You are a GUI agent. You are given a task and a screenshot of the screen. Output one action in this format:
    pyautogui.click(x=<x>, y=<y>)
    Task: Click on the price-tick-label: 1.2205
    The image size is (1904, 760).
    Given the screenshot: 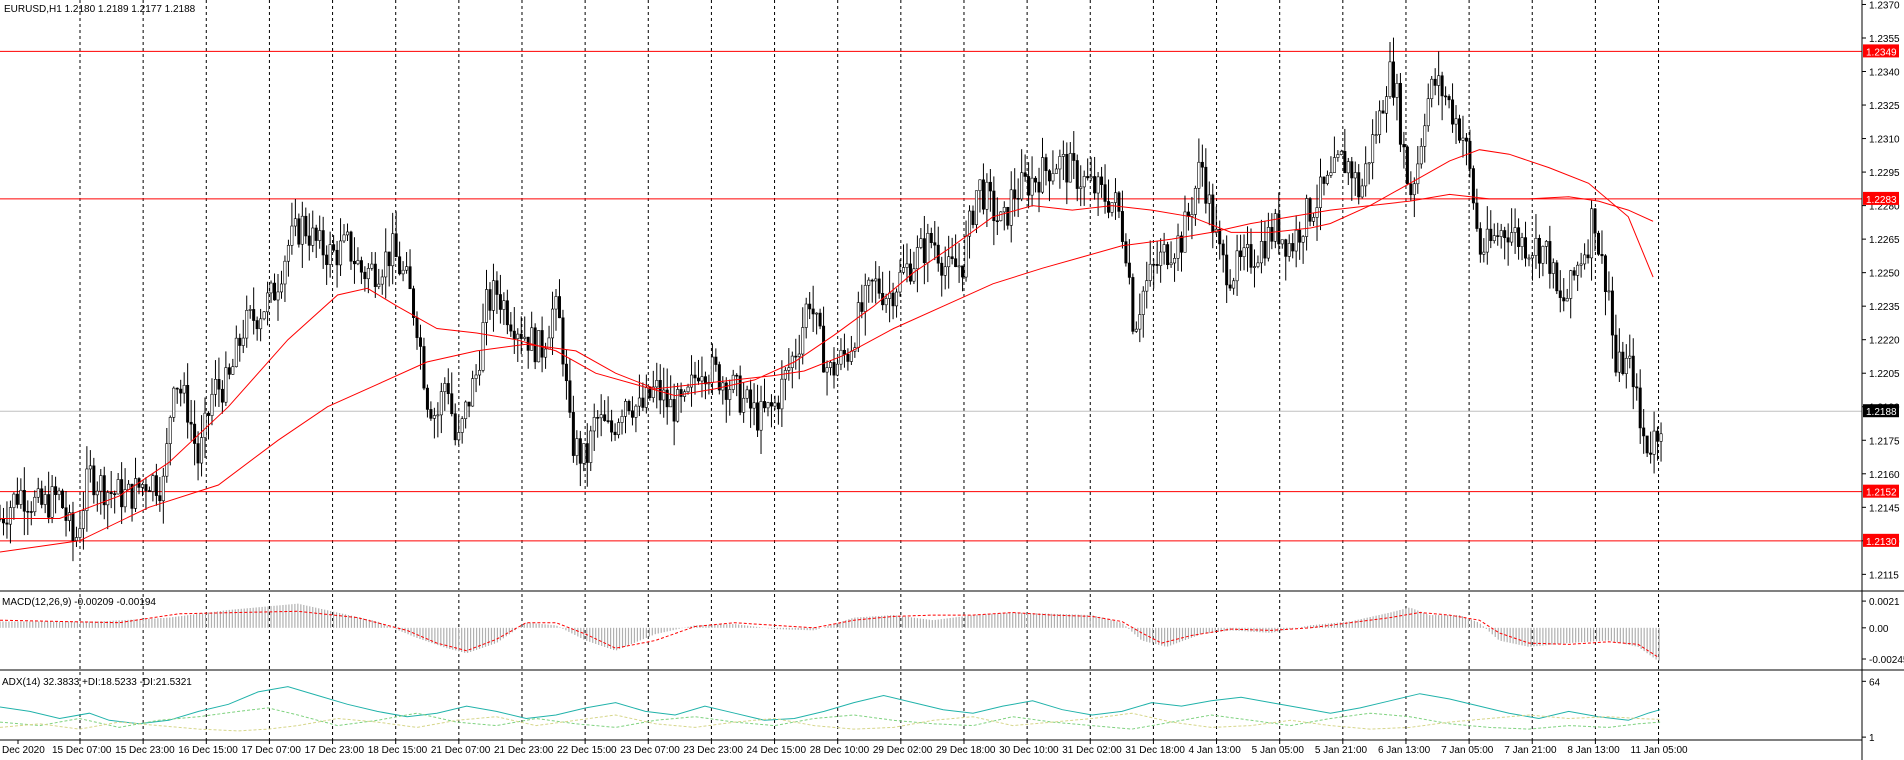 What is the action you would take?
    pyautogui.click(x=1884, y=374)
    